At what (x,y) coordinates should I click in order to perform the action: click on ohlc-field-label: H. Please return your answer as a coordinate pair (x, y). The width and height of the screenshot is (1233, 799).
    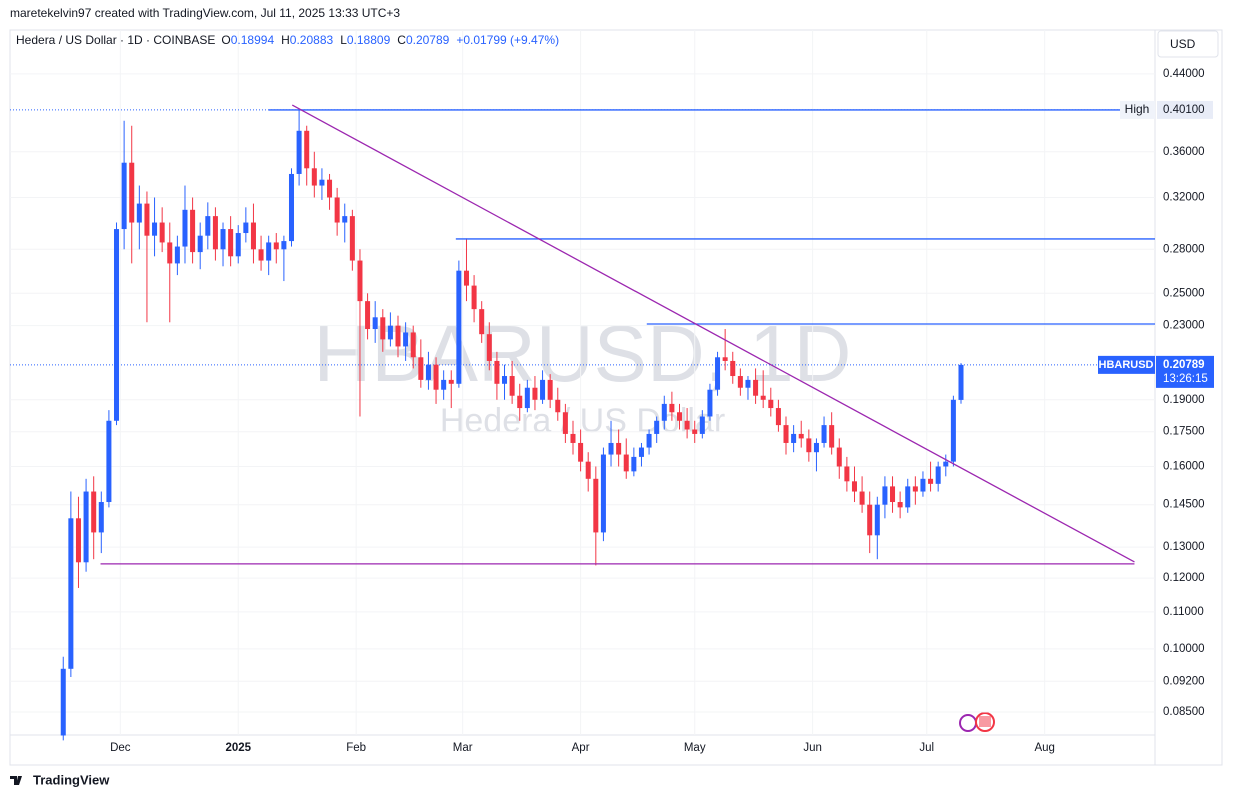
    Looking at the image, I should click on (285, 40).